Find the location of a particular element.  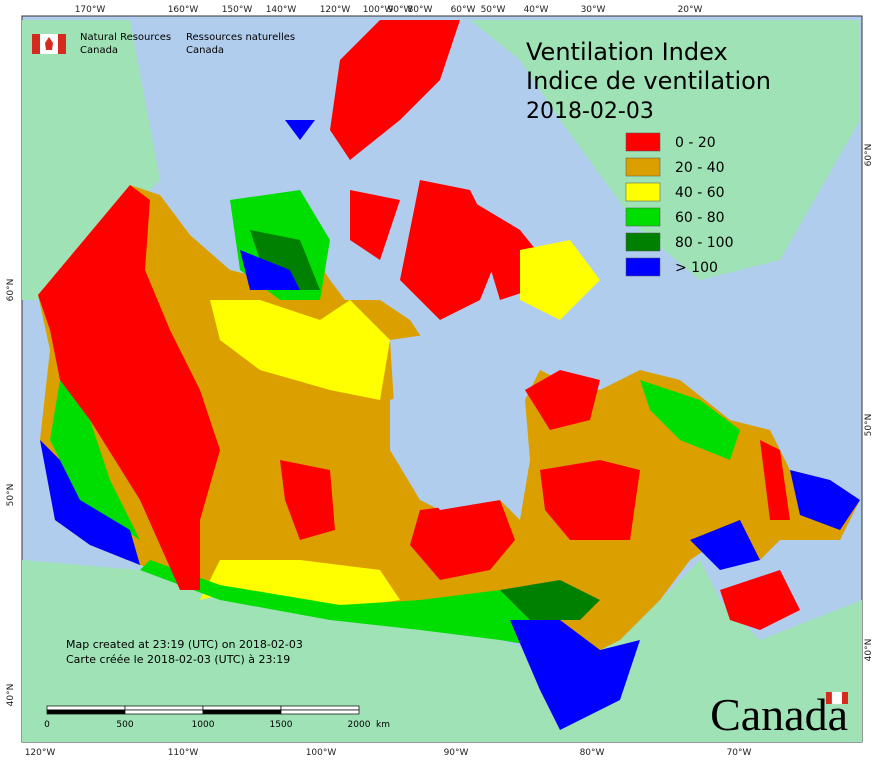

dept-fr: Canada is located at coordinates (205, 50).